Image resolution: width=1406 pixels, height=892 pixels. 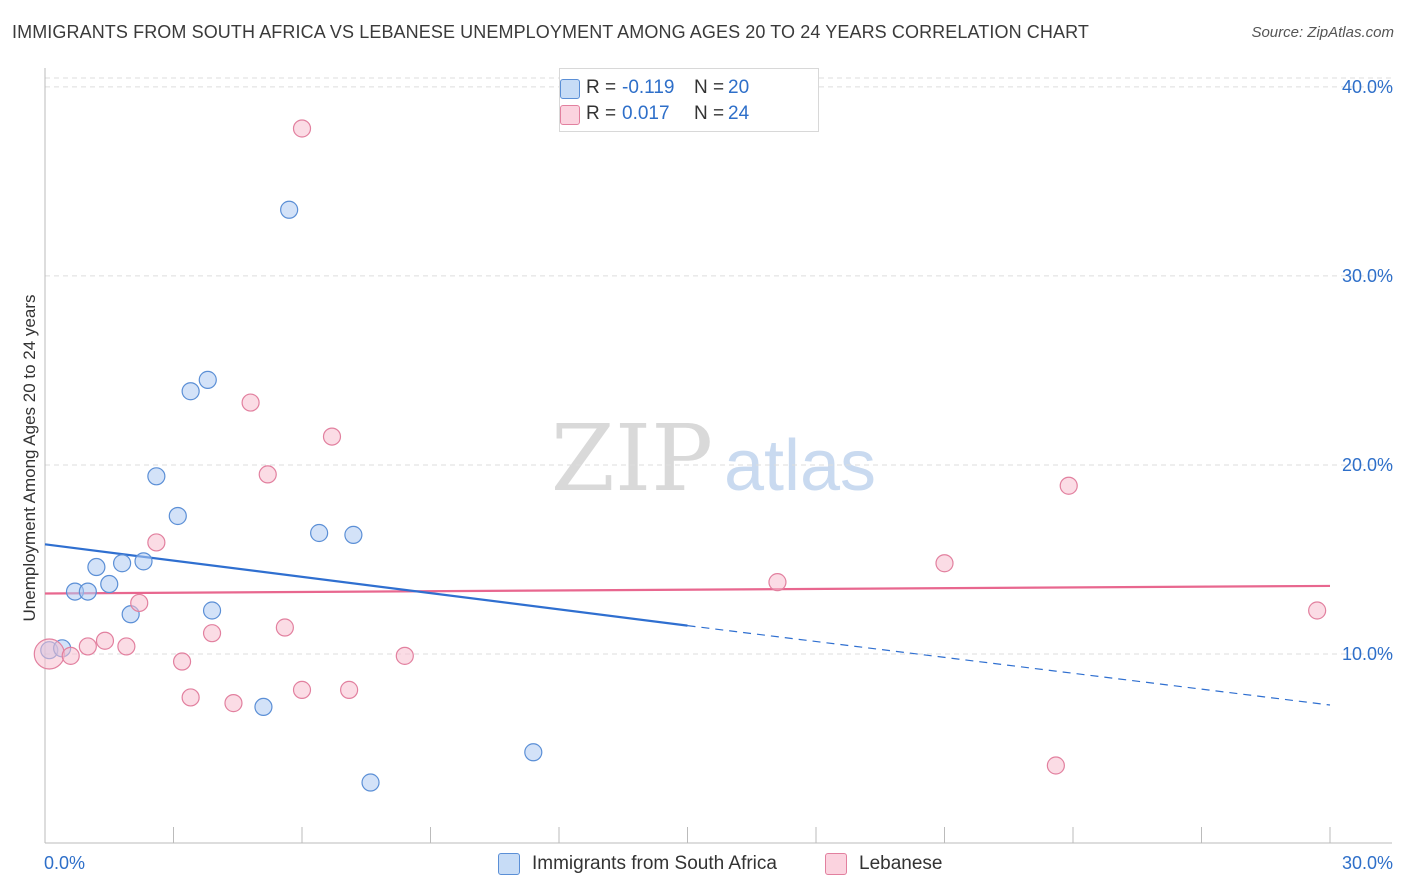 What do you see at coordinates (646, 113) in the screenshot?
I see `legend-r-value: 0.017` at bounding box center [646, 113].